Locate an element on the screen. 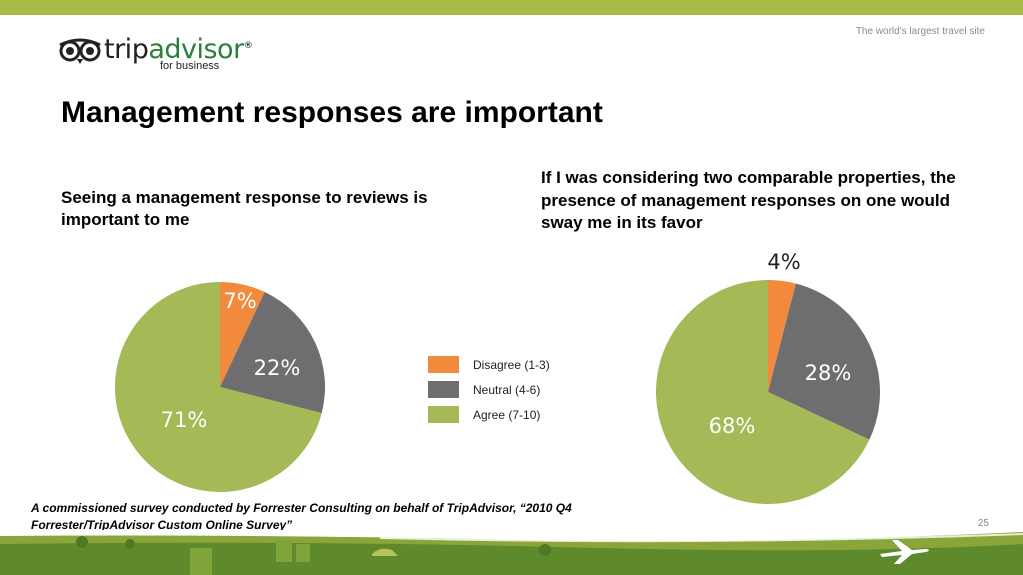 This screenshot has height=575, width=1023. tripadvisor-logo: tripadvisor® for business is located at coordinates (155, 54).